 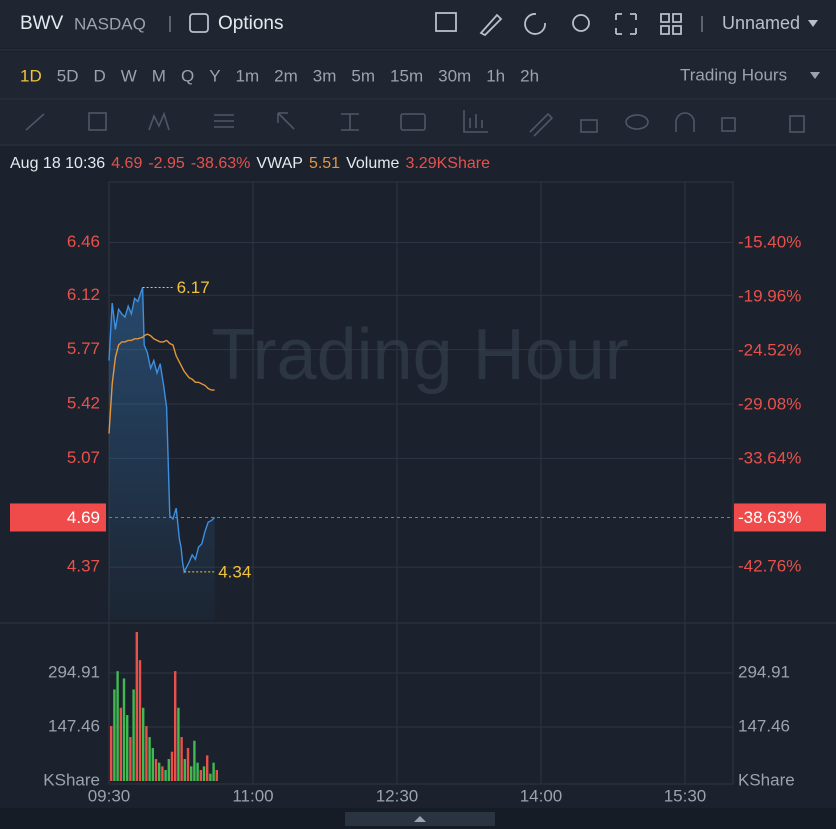 I want to click on last-pct-label: -38.63%, so click(x=769, y=517).